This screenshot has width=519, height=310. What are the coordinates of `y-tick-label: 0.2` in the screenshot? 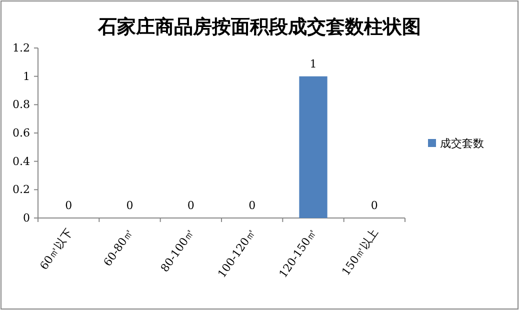 It's located at (21, 189).